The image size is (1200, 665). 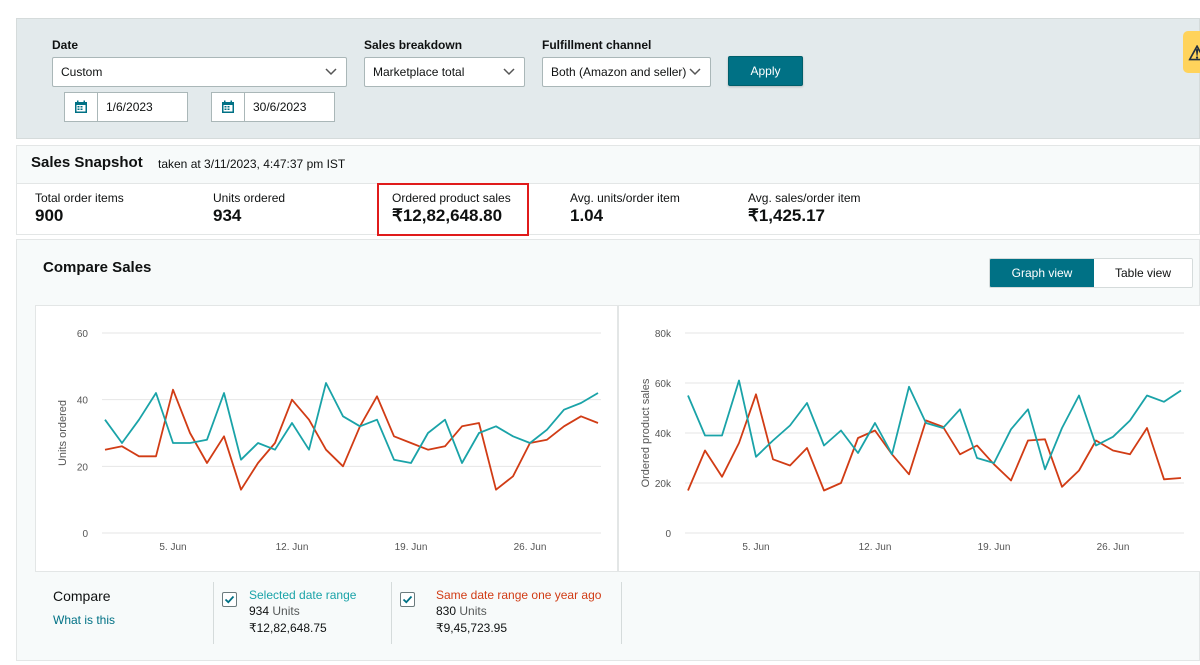 What do you see at coordinates (83, 334) in the screenshot?
I see `y-tick-label: 60` at bounding box center [83, 334].